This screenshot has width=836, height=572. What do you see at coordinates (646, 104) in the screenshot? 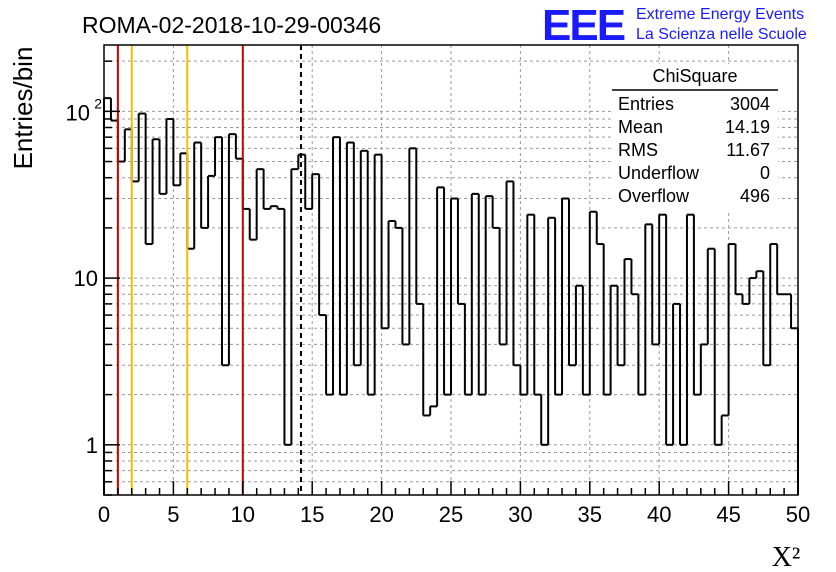
I see `stats-label-entries: Entries` at bounding box center [646, 104].